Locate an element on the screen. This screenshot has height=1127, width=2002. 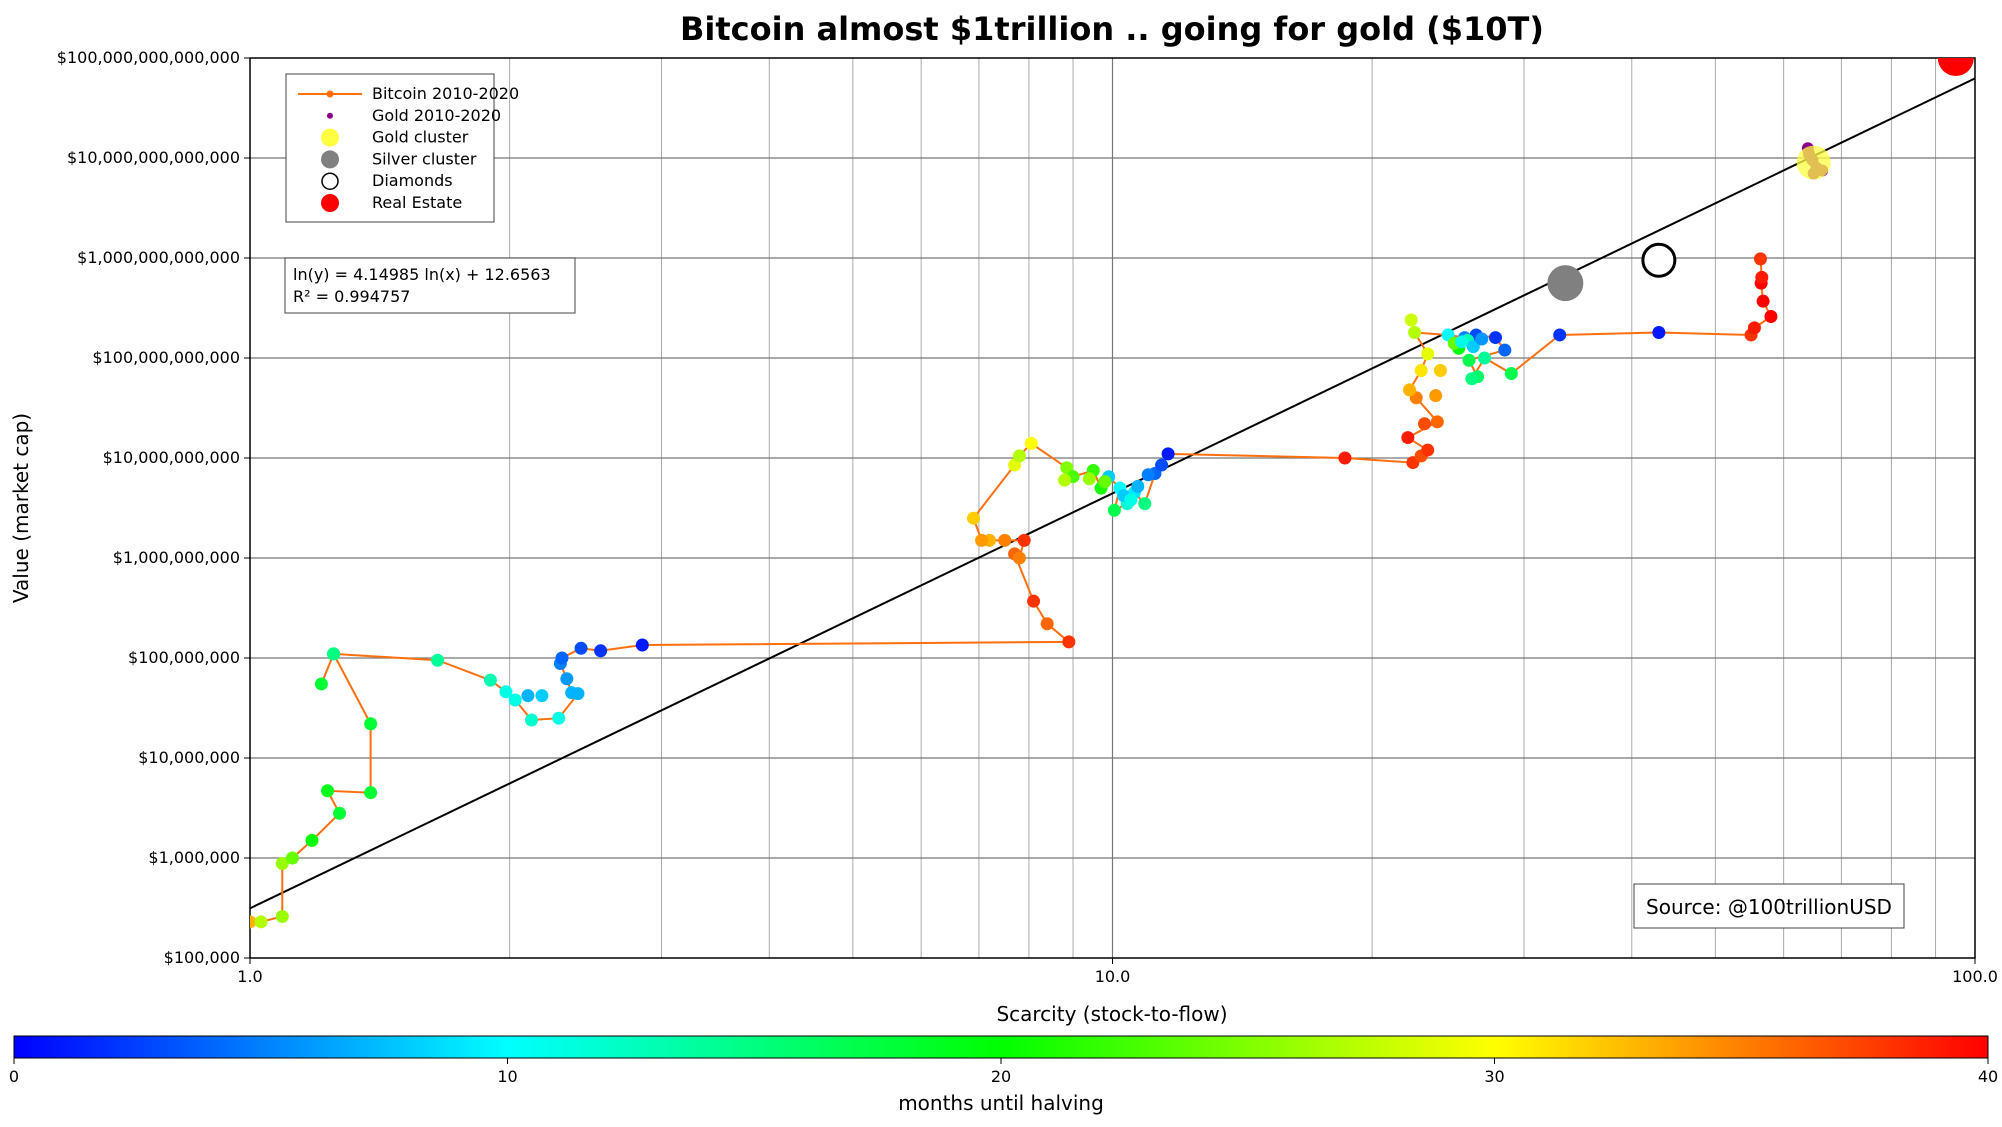
source-box: Source: @100trillionUSD is located at coordinates (1769, 906).